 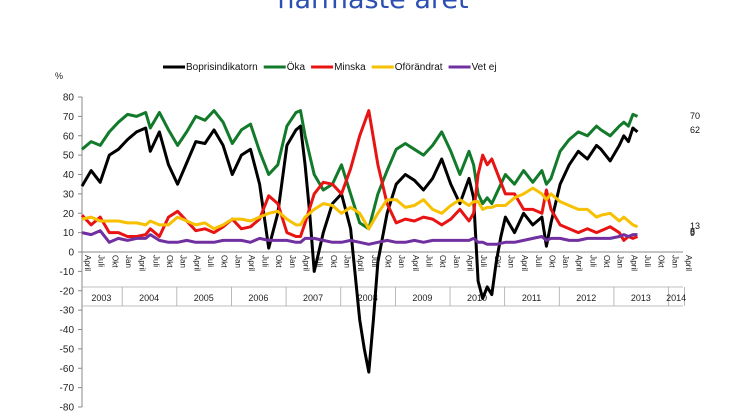 What do you see at coordinates (586, 298) in the screenshot?
I see `x-tick-label-year: 2012` at bounding box center [586, 298].